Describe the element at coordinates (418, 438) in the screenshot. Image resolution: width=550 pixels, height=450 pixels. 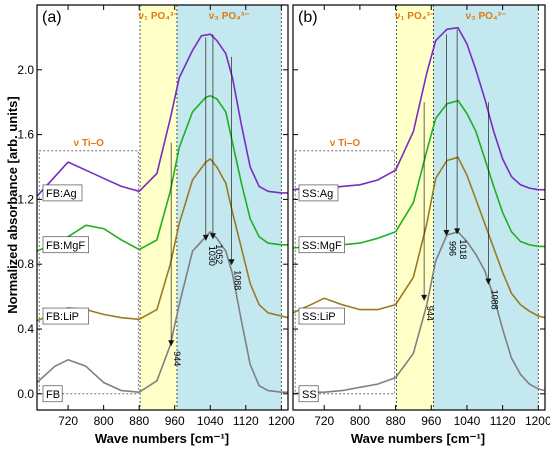
I see `x-axis-label-b: Wave numbers [cm⁻¹]` at that location.